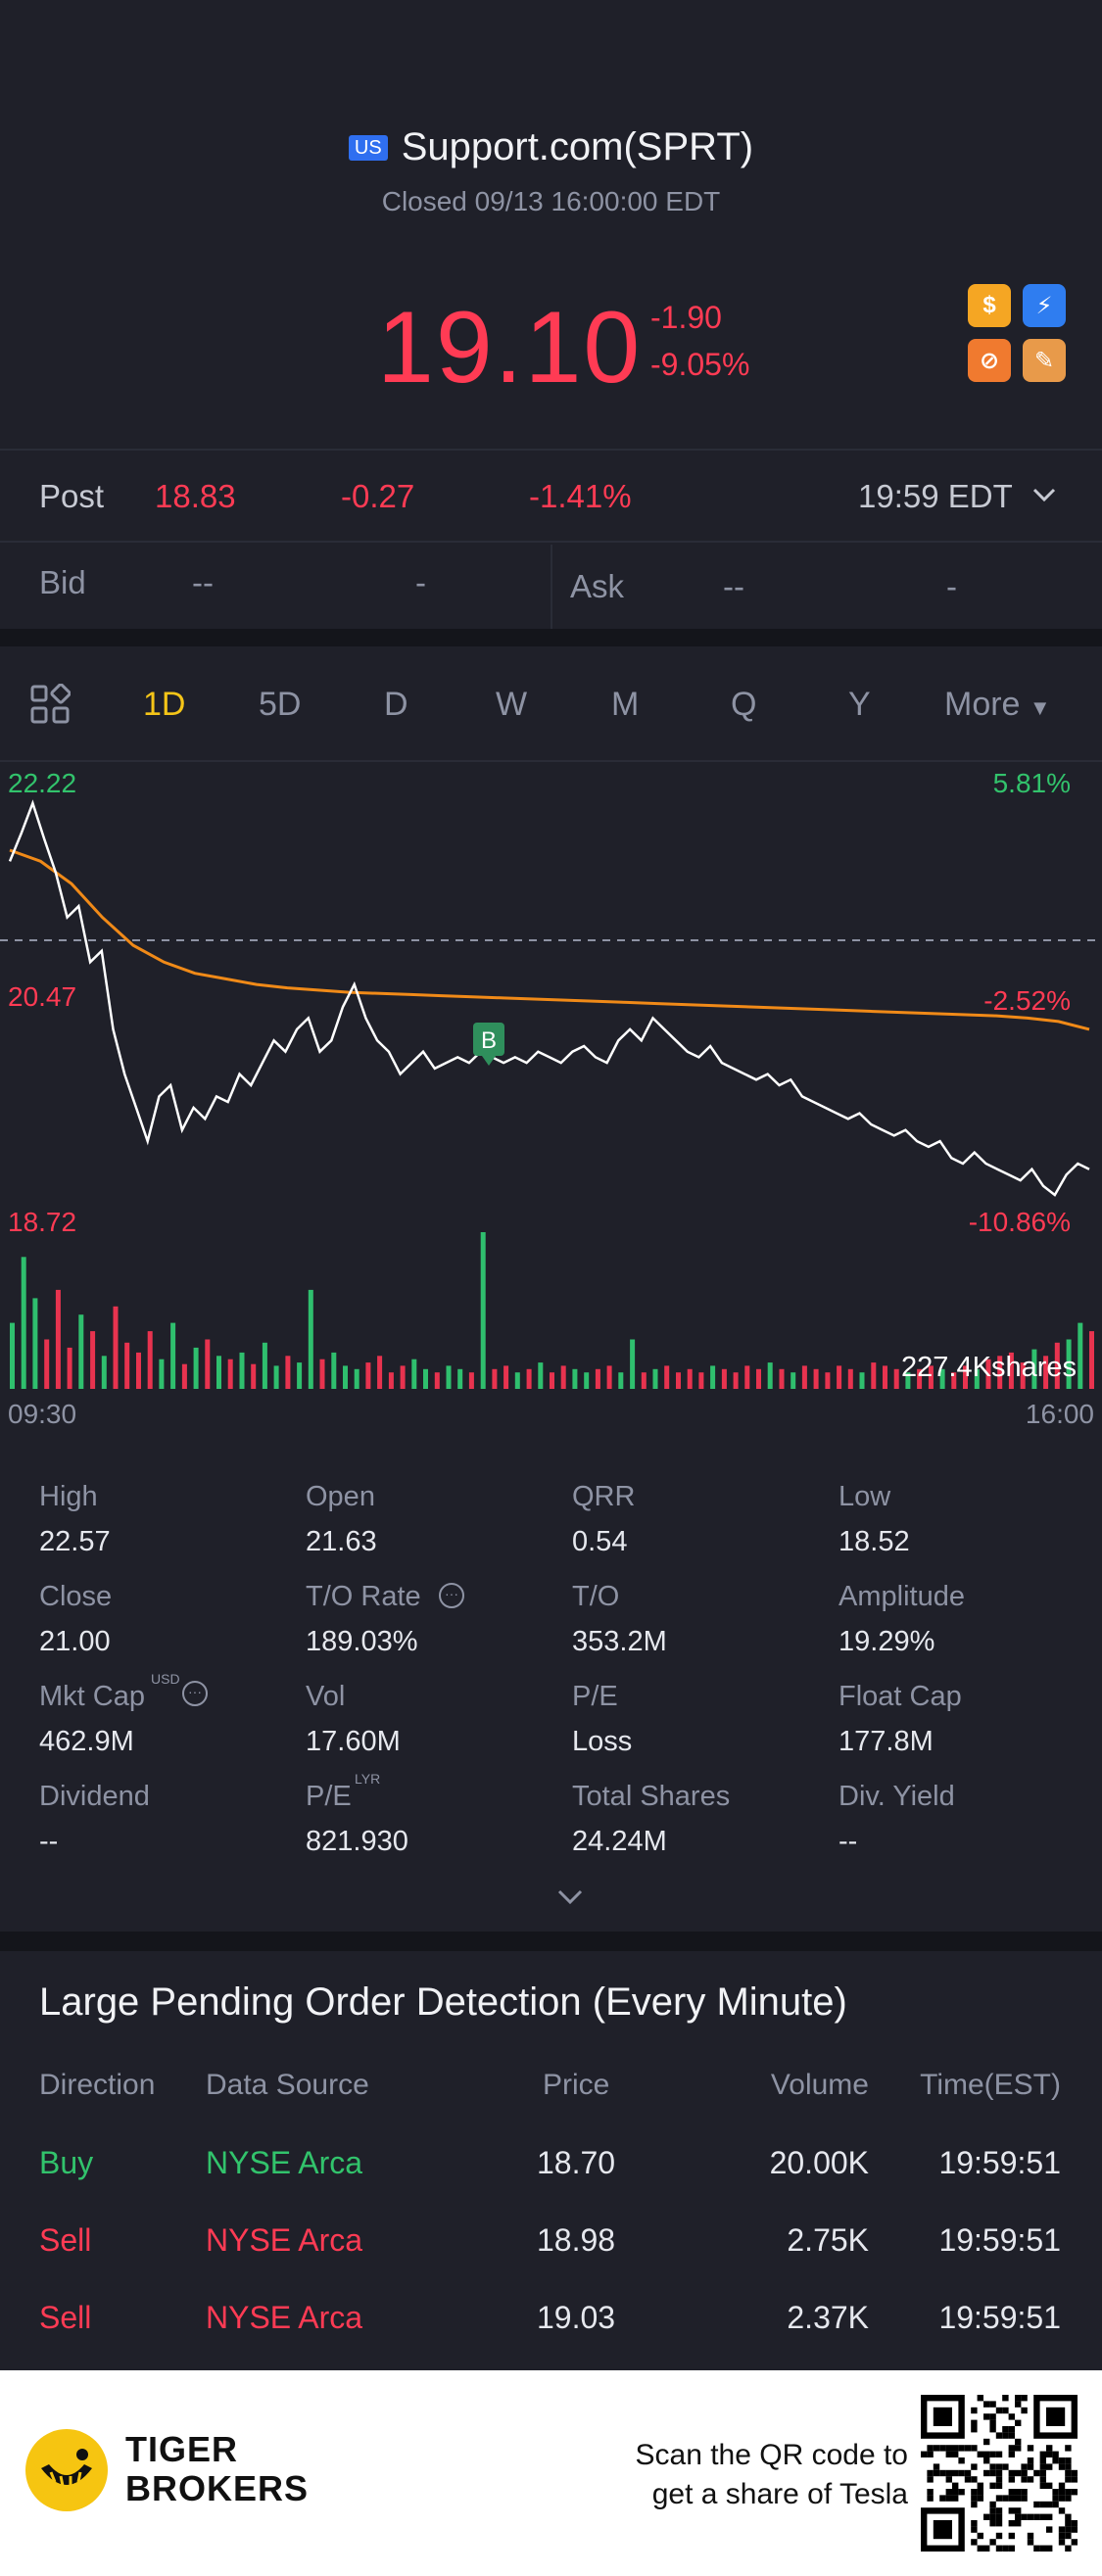  Describe the element at coordinates (999, 2474) in the screenshot. I see `qr-code` at that location.